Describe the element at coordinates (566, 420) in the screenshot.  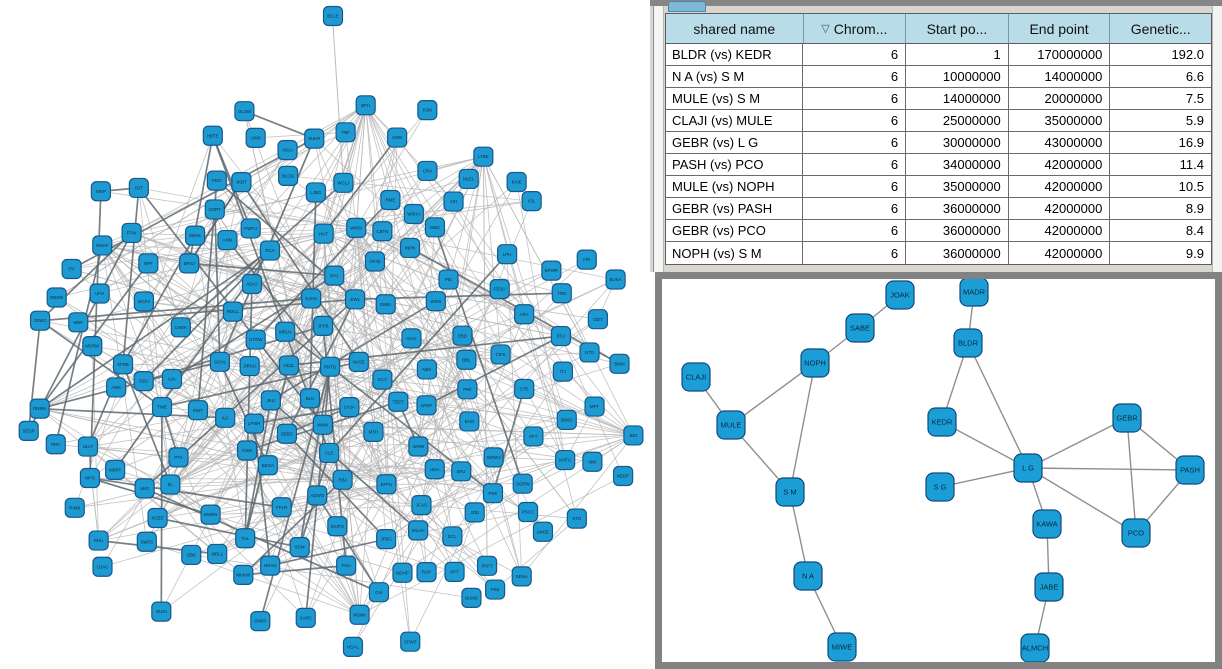
I see `network-node: BIWD` at that location.